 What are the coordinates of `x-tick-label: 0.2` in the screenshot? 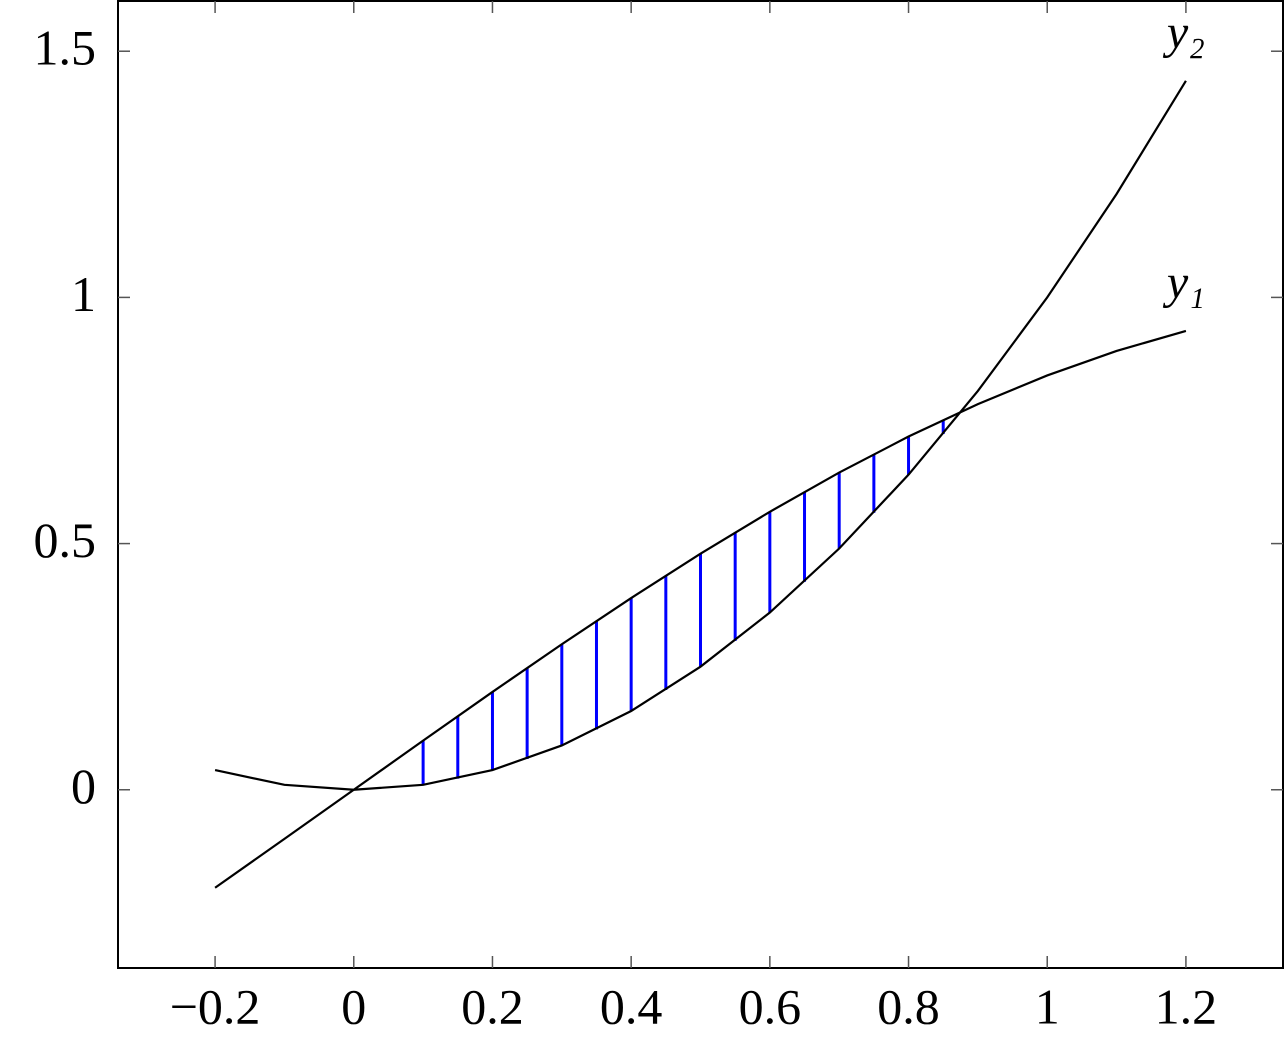 It's located at (492, 1006).